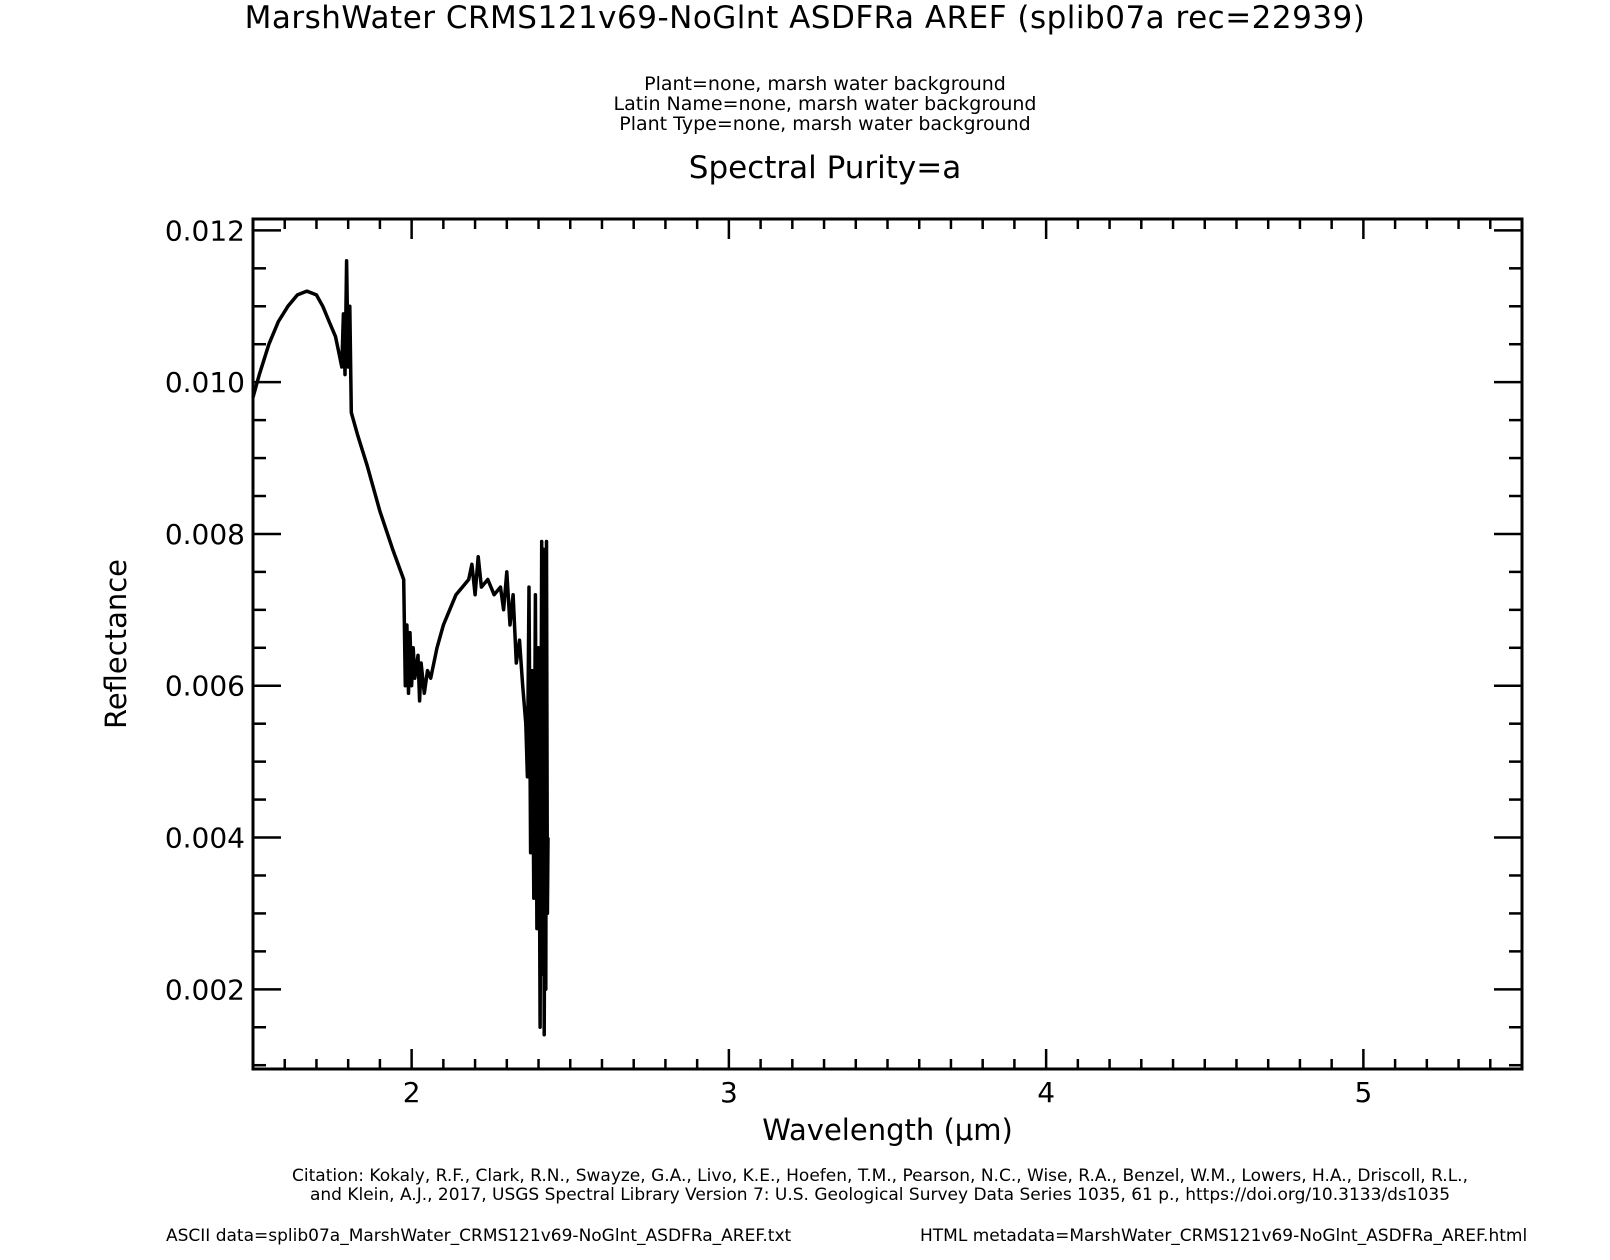 Image resolution: width=1610 pixels, height=1260 pixels. I want to click on y-tick-label: 0.010, so click(205, 382).